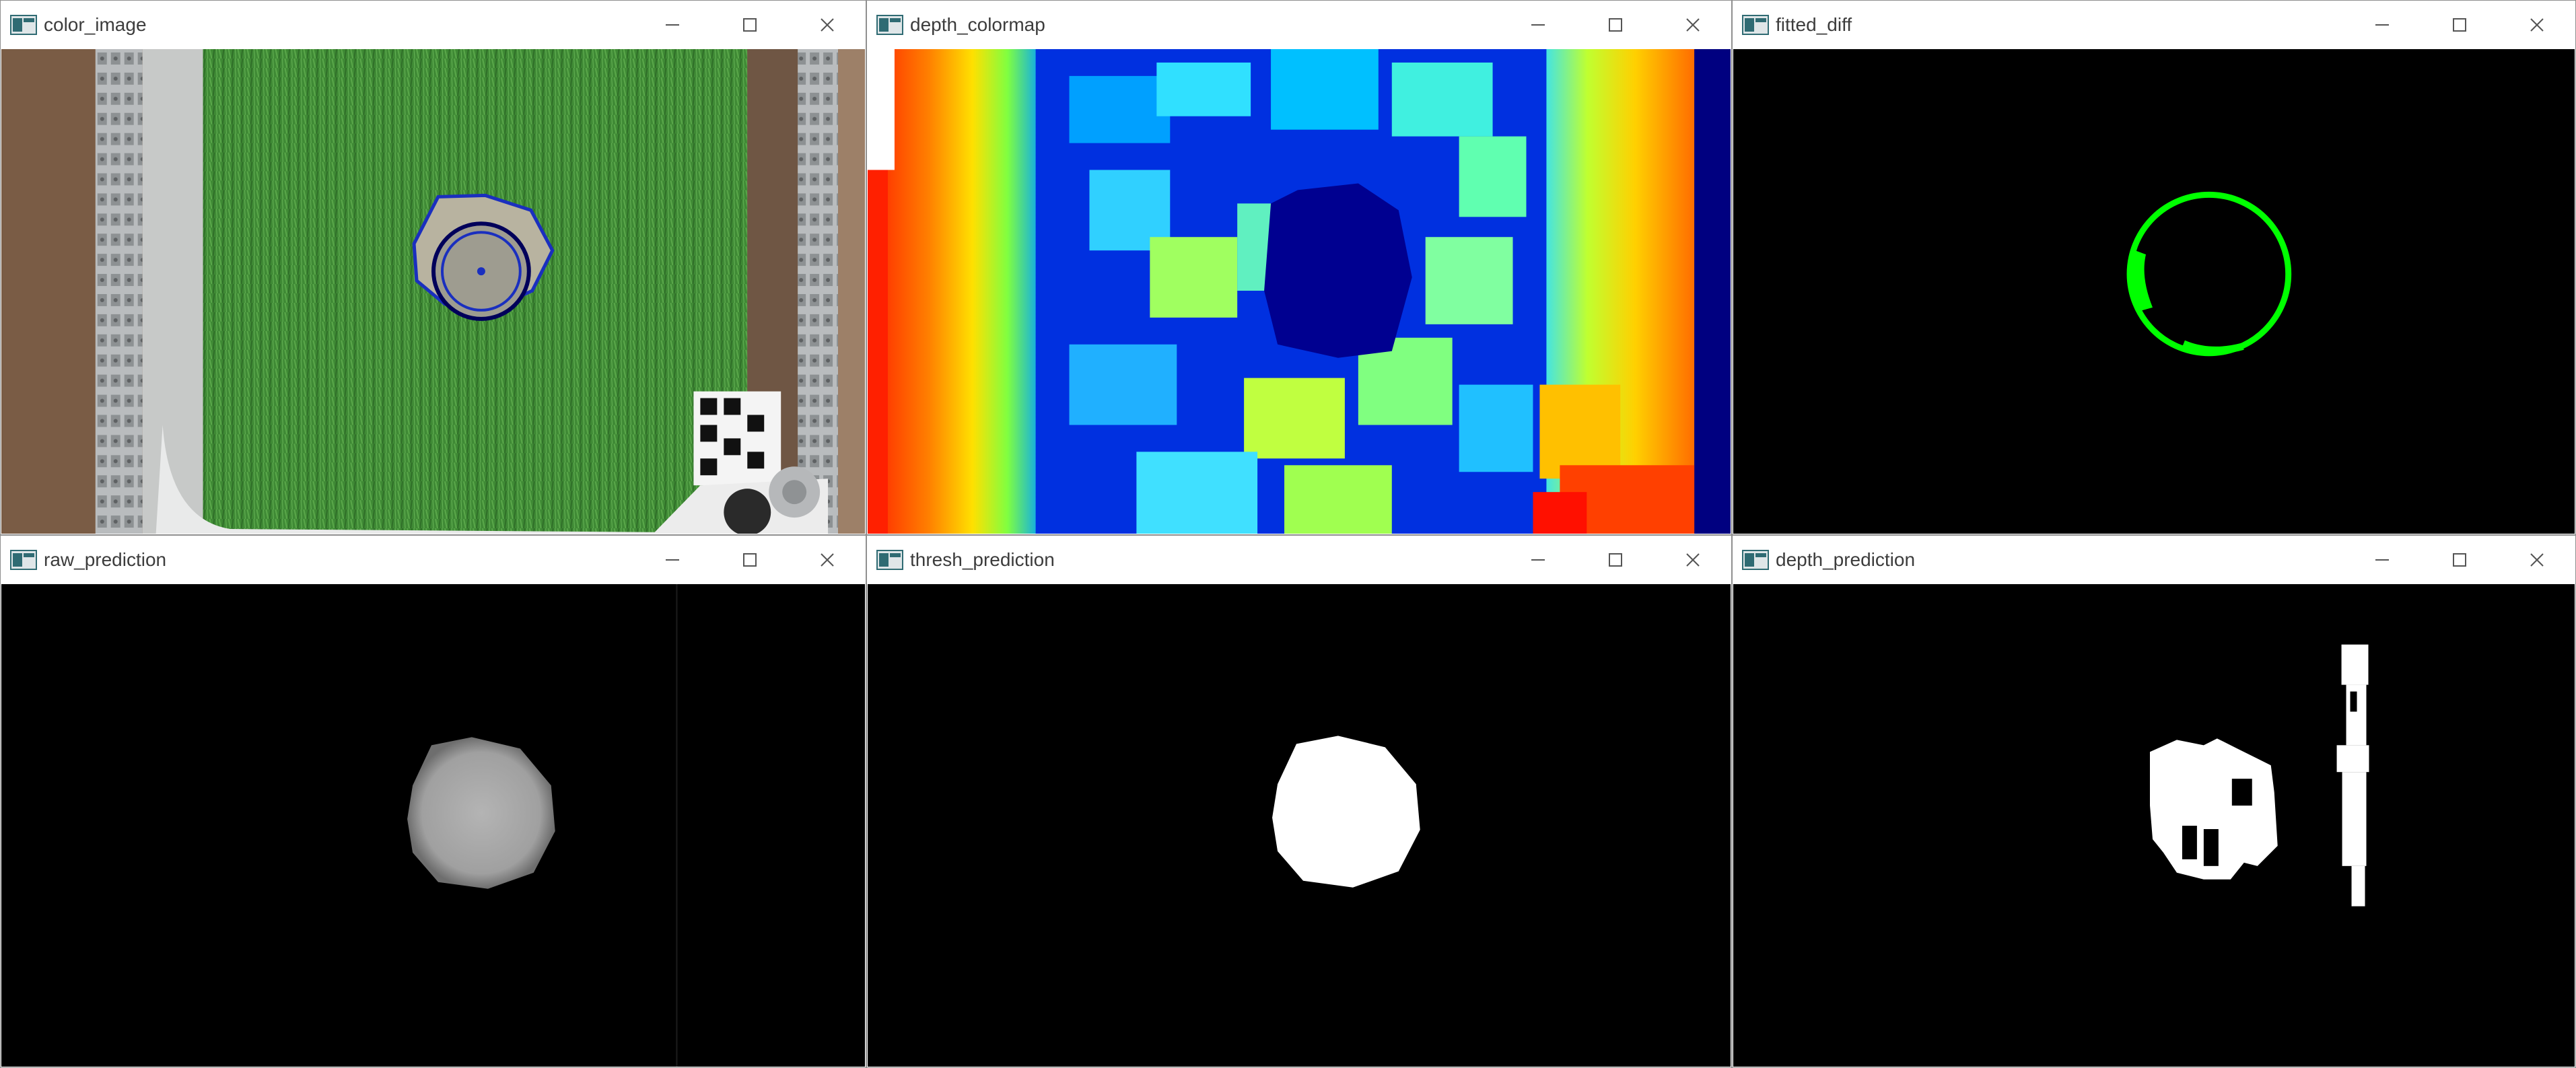 Image resolution: width=2576 pixels, height=1068 pixels. Describe the element at coordinates (977, 24) in the screenshot. I see `window-title: depth_colormap` at that location.